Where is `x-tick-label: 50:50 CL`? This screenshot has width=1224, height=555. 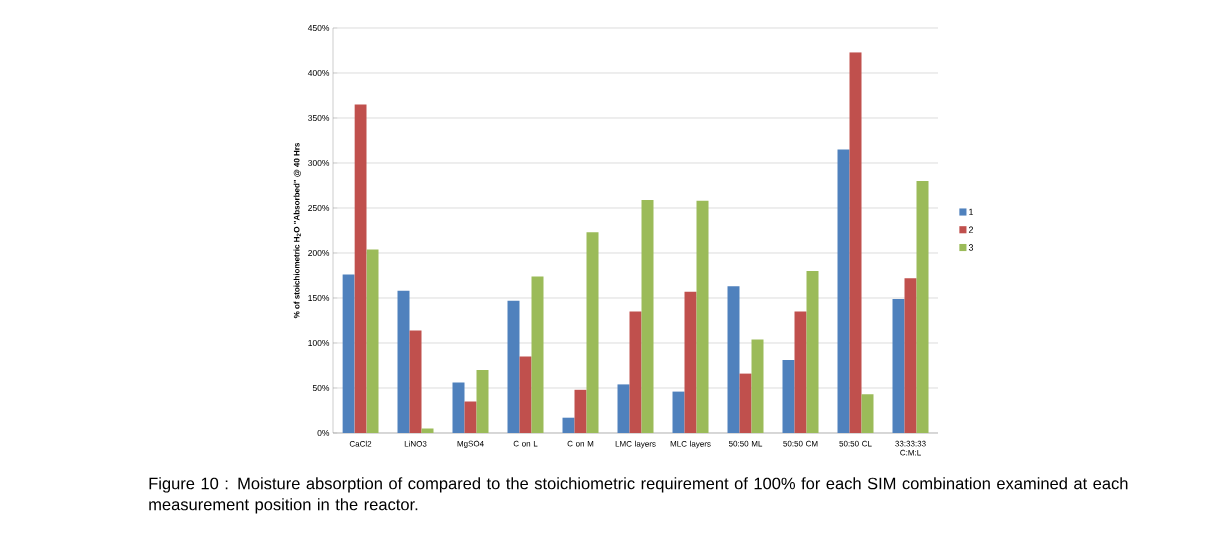
x-tick-label: 50:50 CL is located at coordinates (855, 443).